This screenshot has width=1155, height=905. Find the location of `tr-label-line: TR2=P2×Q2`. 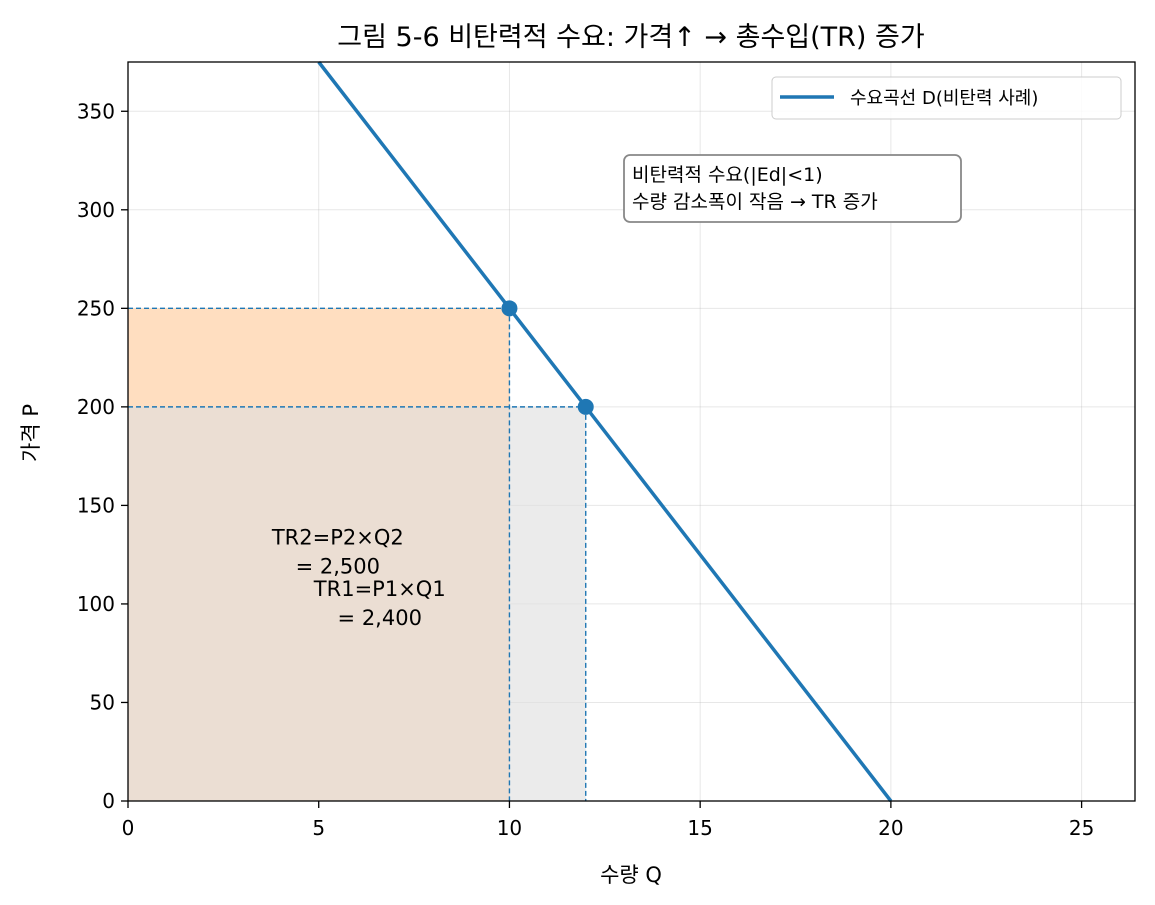

tr-label-line: TR2=P2×Q2 is located at coordinates (337, 538).